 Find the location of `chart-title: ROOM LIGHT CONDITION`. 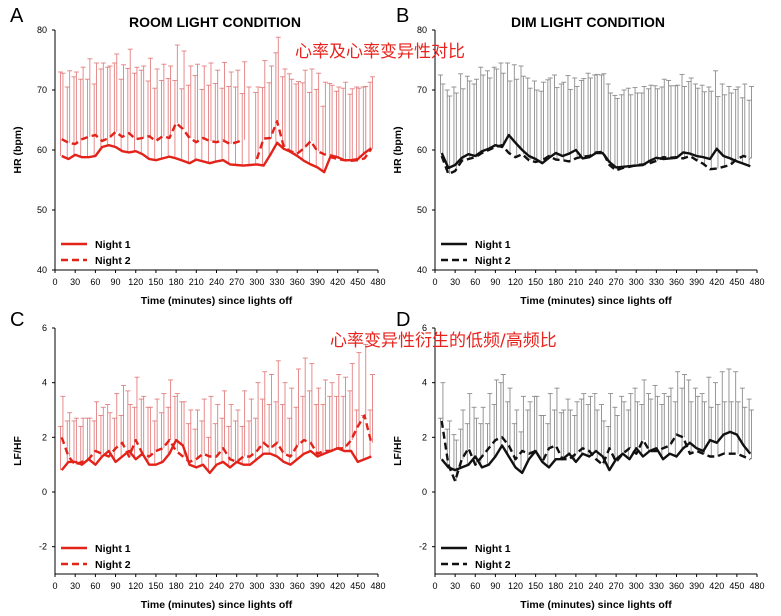

chart-title: ROOM LIGHT CONDITION is located at coordinates (215, 22).